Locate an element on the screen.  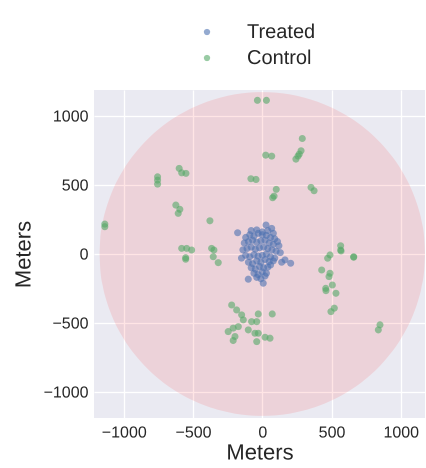
x-tick-label: 0 is located at coordinates (263, 433).